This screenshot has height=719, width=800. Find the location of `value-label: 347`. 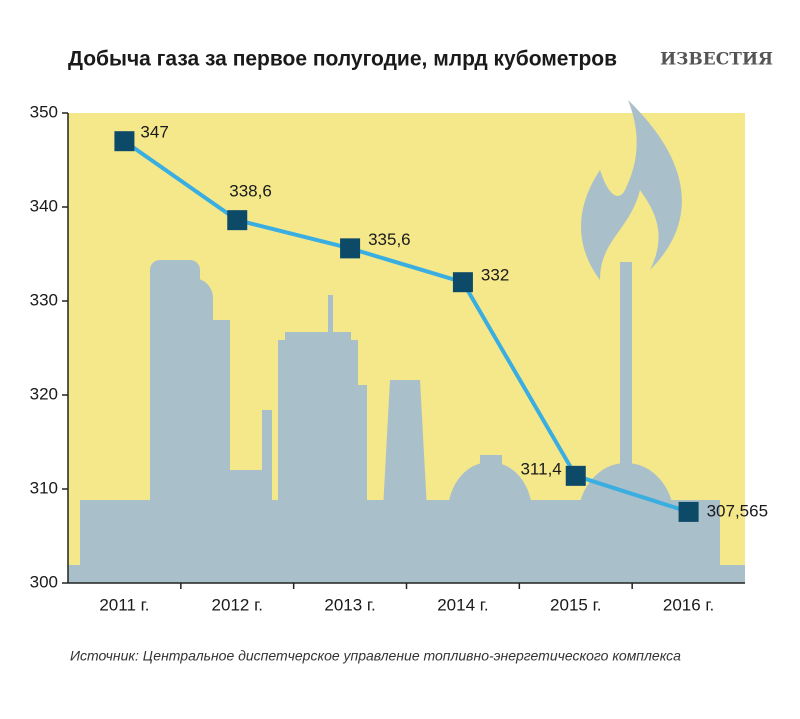

value-label: 347 is located at coordinates (154, 132).